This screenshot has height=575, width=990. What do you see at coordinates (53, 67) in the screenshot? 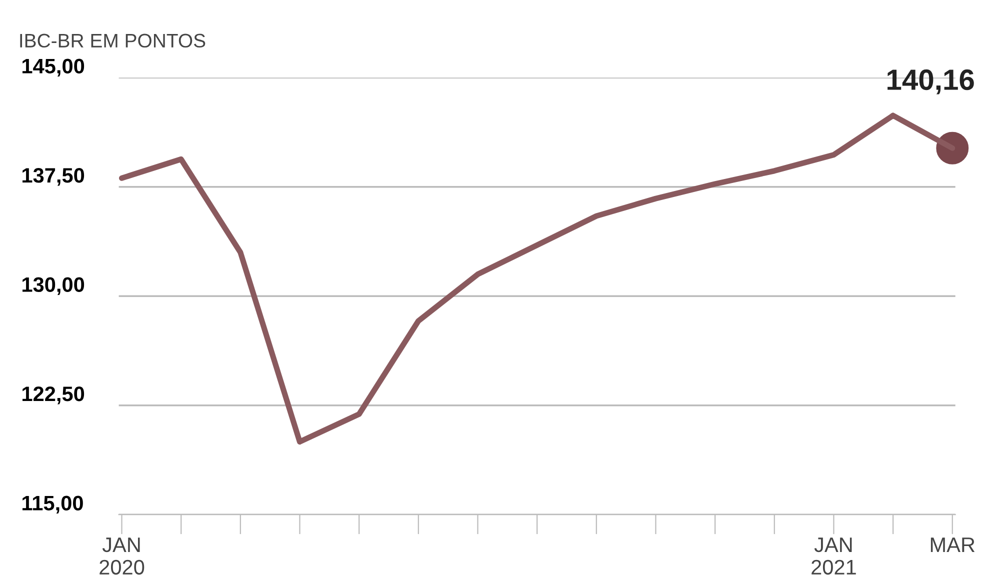
I see `y-tick-label: 145,00` at bounding box center [53, 67].